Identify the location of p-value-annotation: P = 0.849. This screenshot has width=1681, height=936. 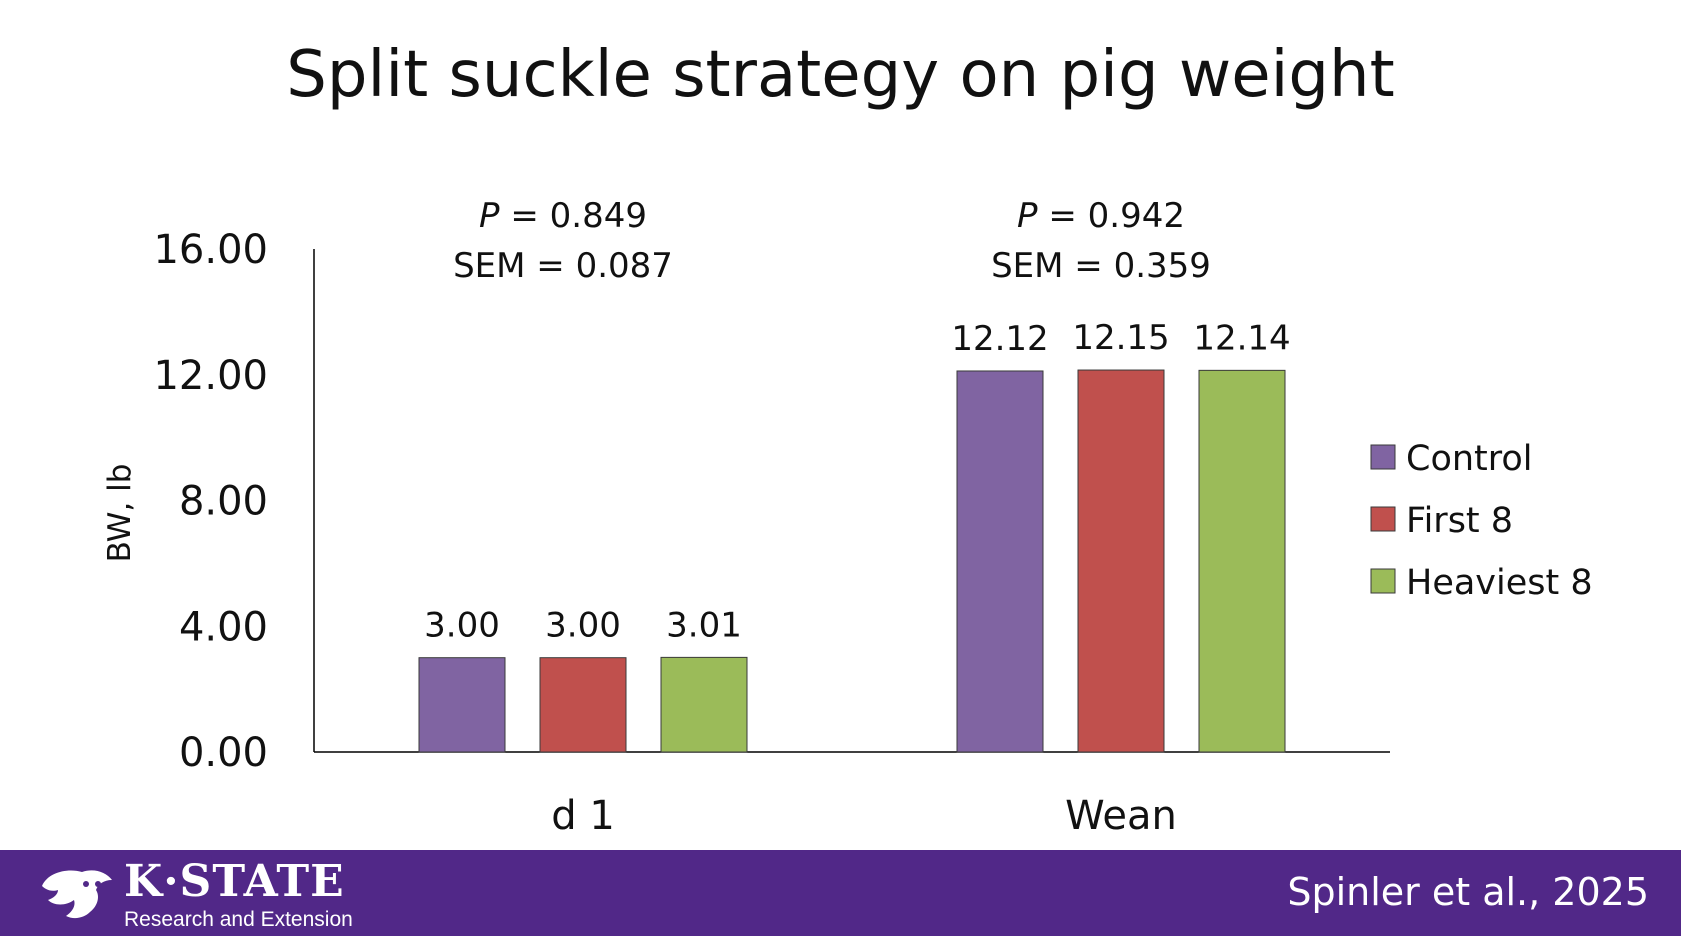
(563, 216).